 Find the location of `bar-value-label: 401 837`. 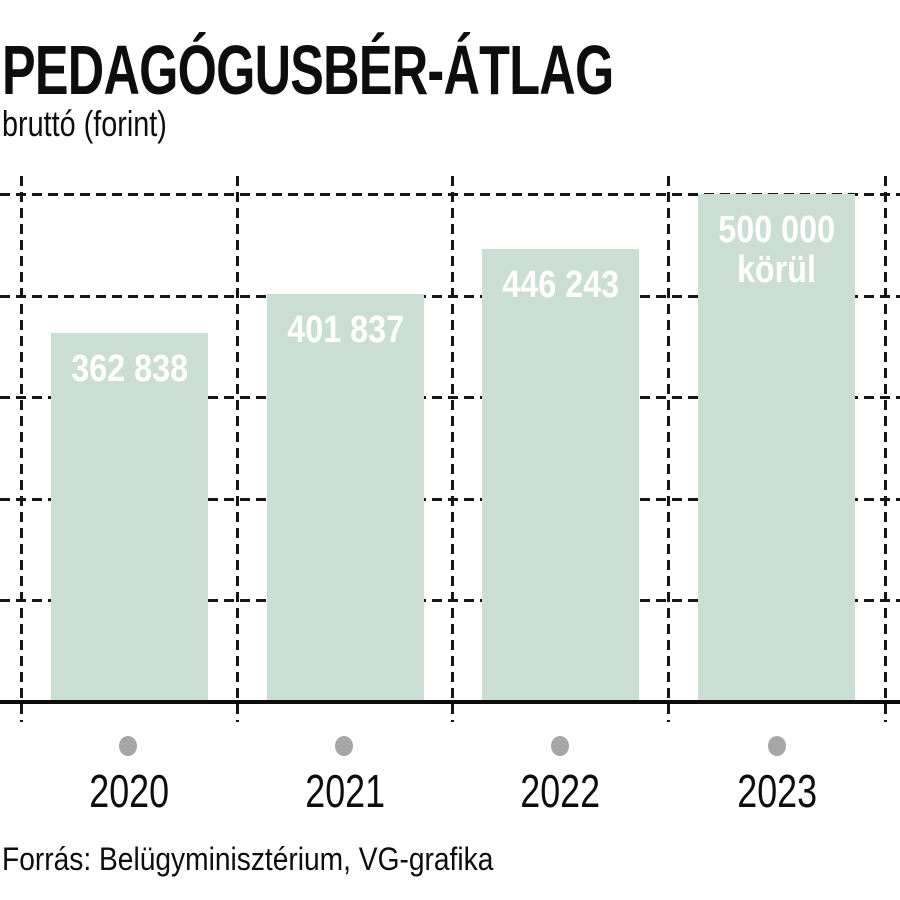

bar-value-label: 401 837 is located at coordinates (345, 342).